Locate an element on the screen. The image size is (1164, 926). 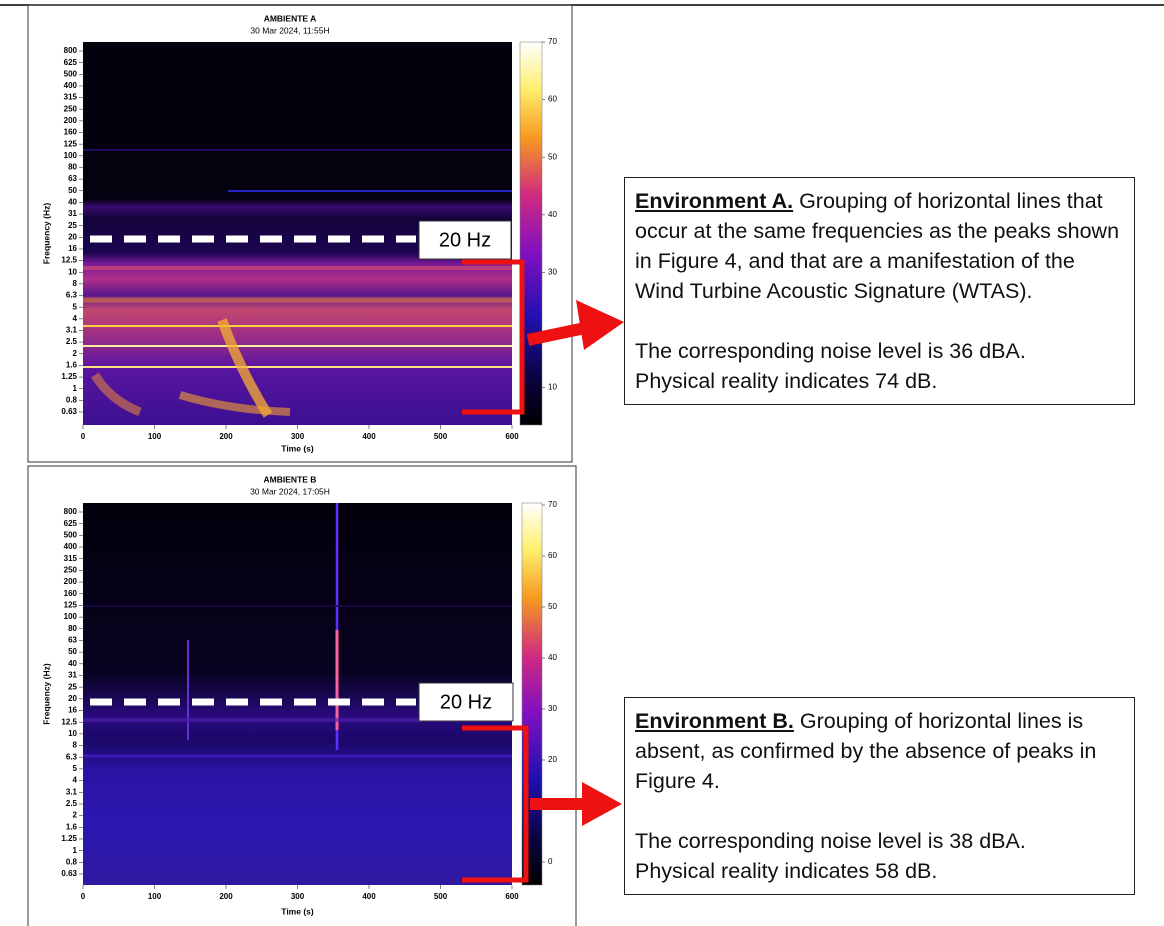
x-tick-label: 100 is located at coordinates (155, 896).